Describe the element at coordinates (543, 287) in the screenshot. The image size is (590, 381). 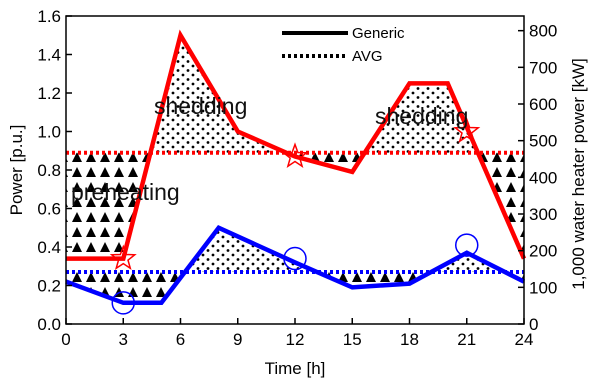
I see `y2-tick-label-1: 100` at that location.